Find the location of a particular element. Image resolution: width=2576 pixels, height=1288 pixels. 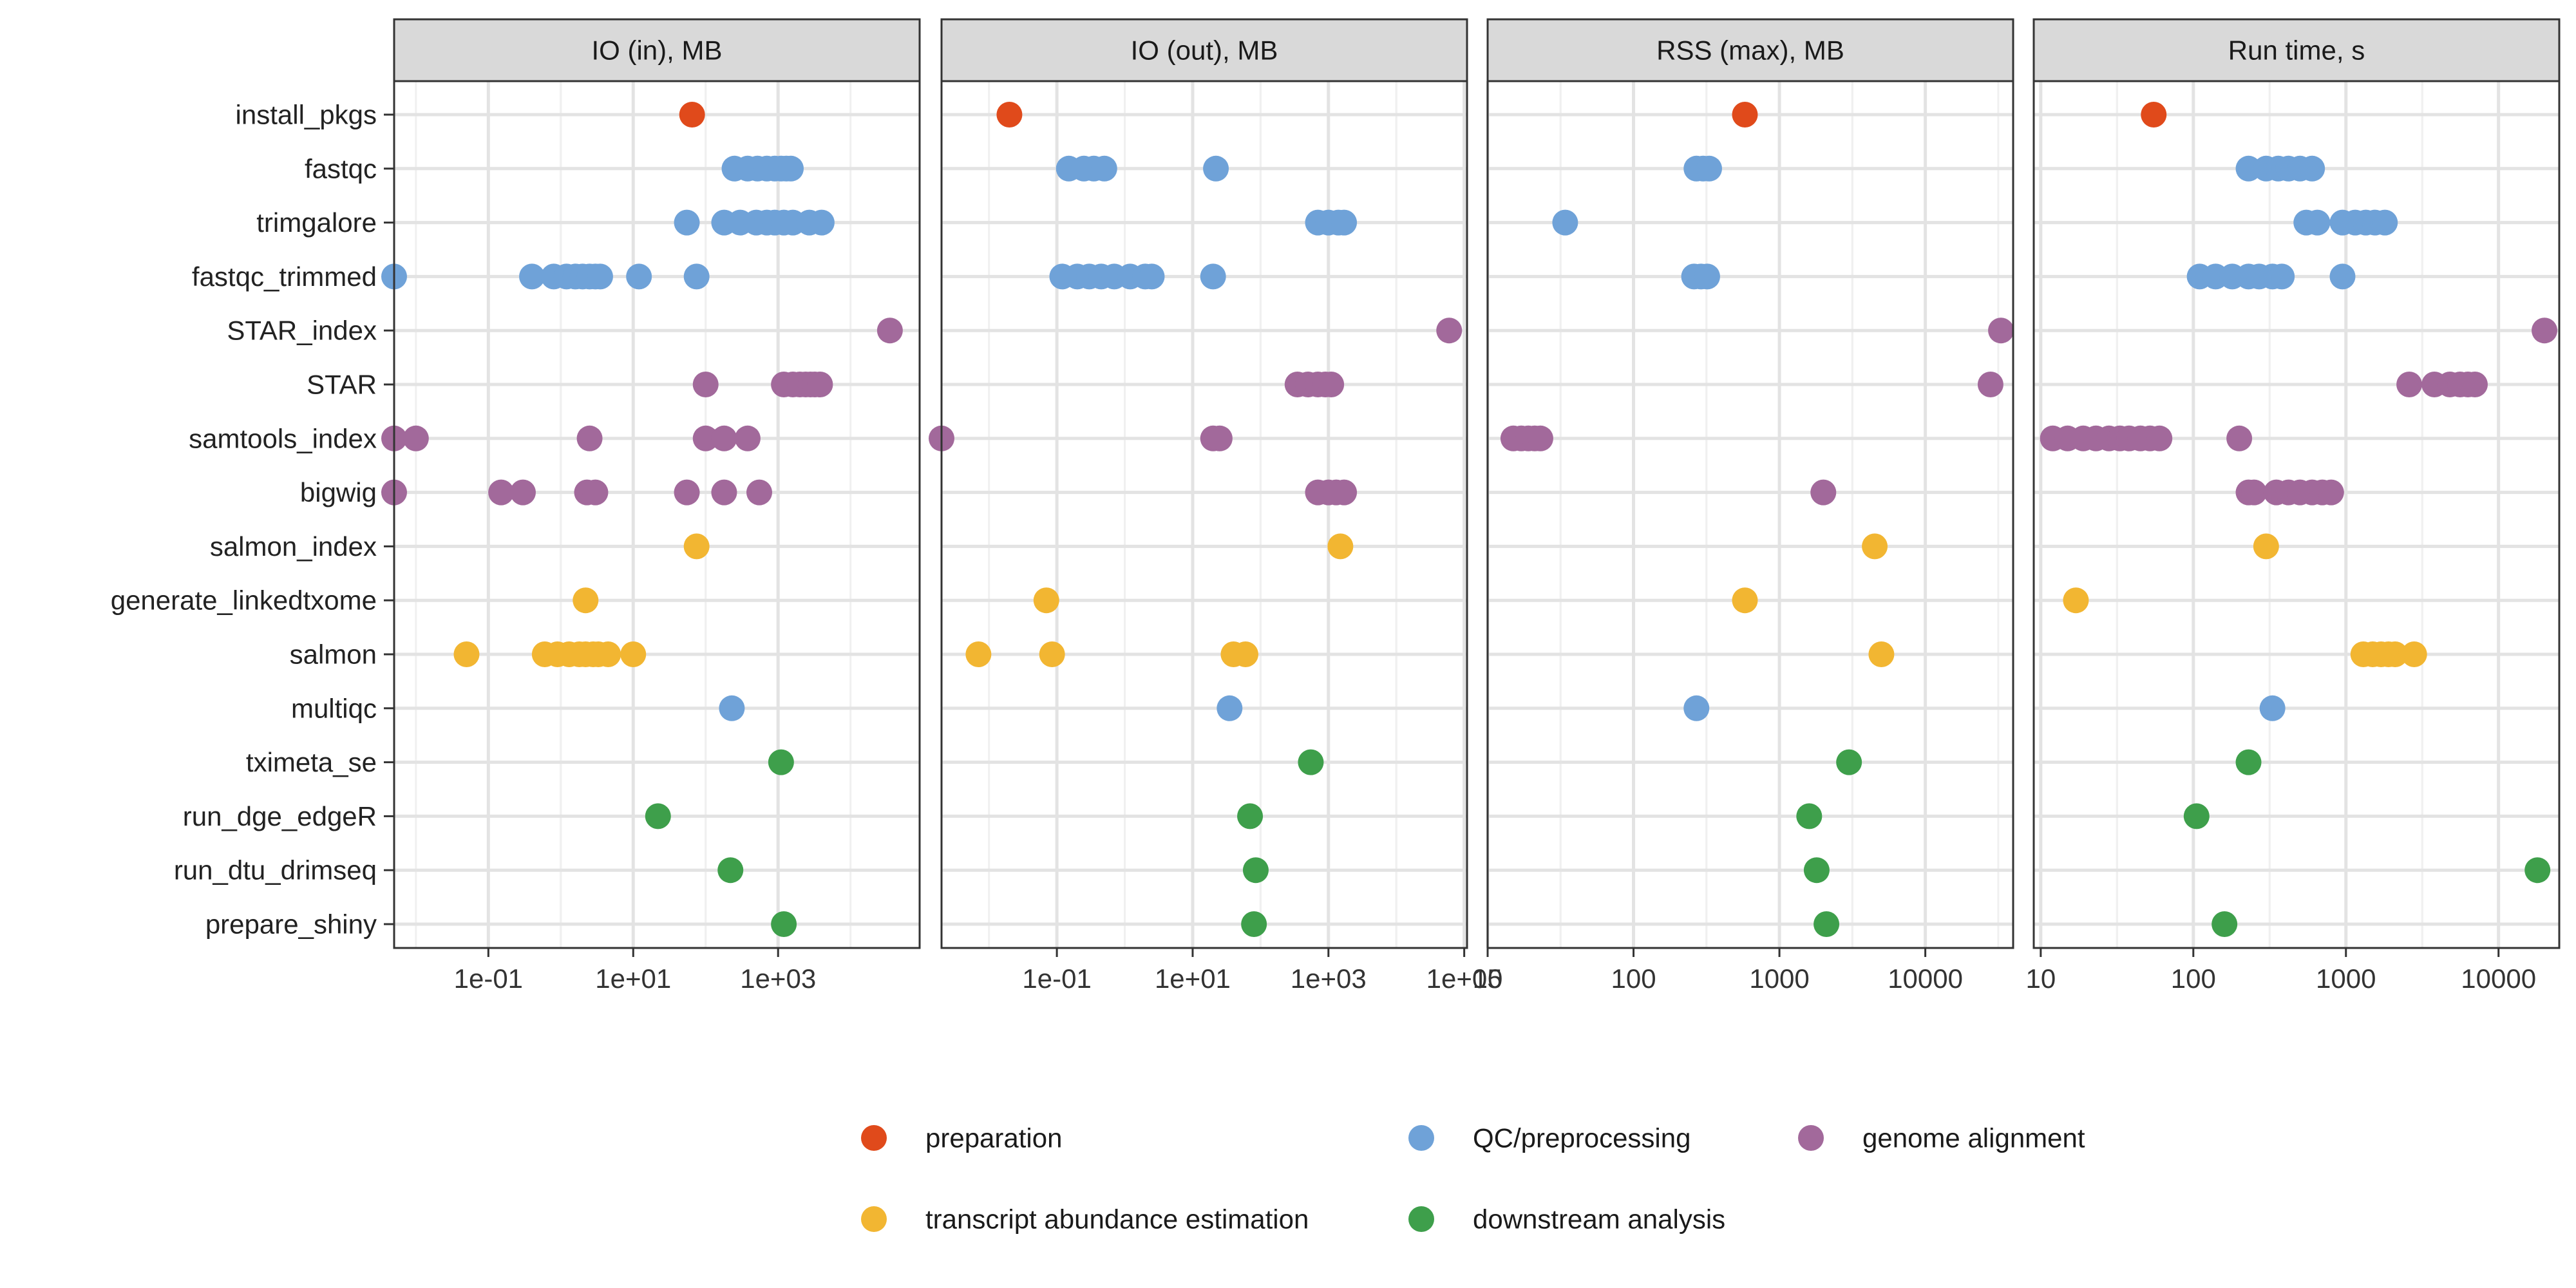

x-tick-label: 100 is located at coordinates (2194, 978).